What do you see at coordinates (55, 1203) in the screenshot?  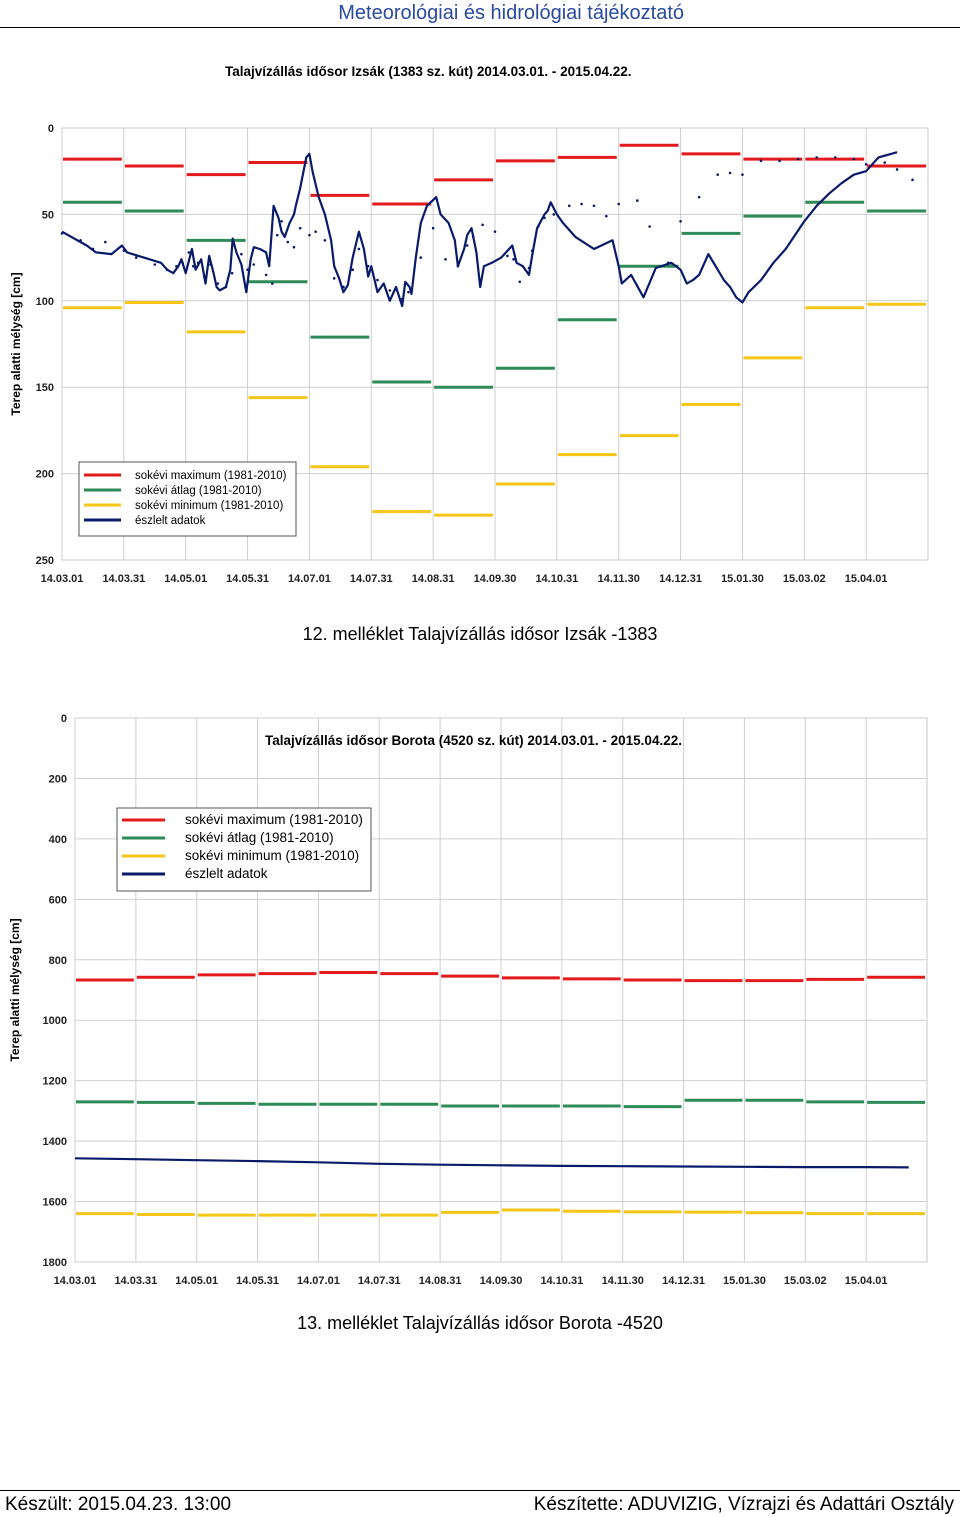 I see `y-tick-label: 1600` at bounding box center [55, 1203].